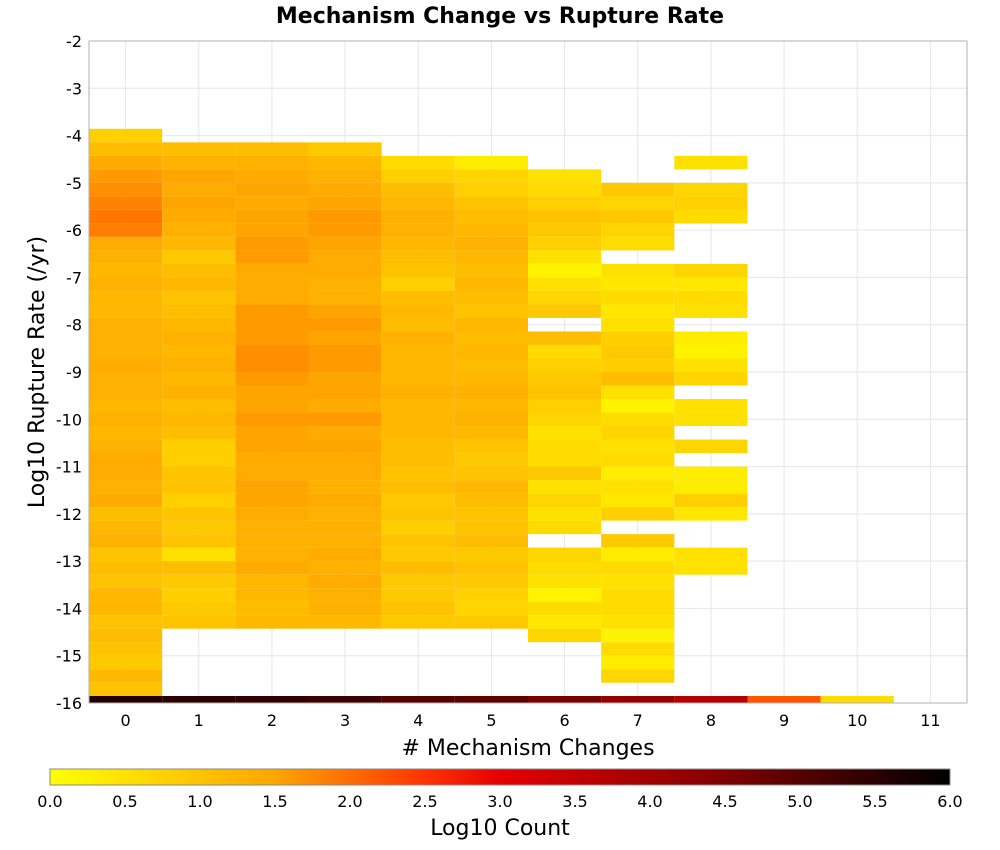 The image size is (1000, 850). What do you see at coordinates (349, 801) in the screenshot?
I see `colorbar-tick-label: 2.0` at bounding box center [349, 801].